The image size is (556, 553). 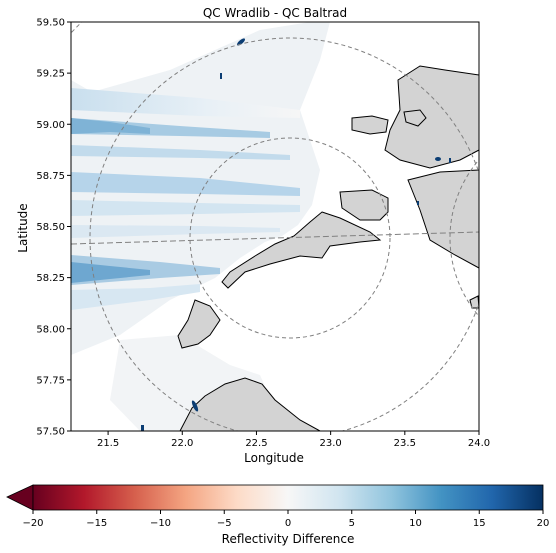 What do you see at coordinates (293, 440) in the screenshot?
I see `x-ticks: 21.5 22.0 22.5 23.0 23.5 24.0` at bounding box center [293, 440].